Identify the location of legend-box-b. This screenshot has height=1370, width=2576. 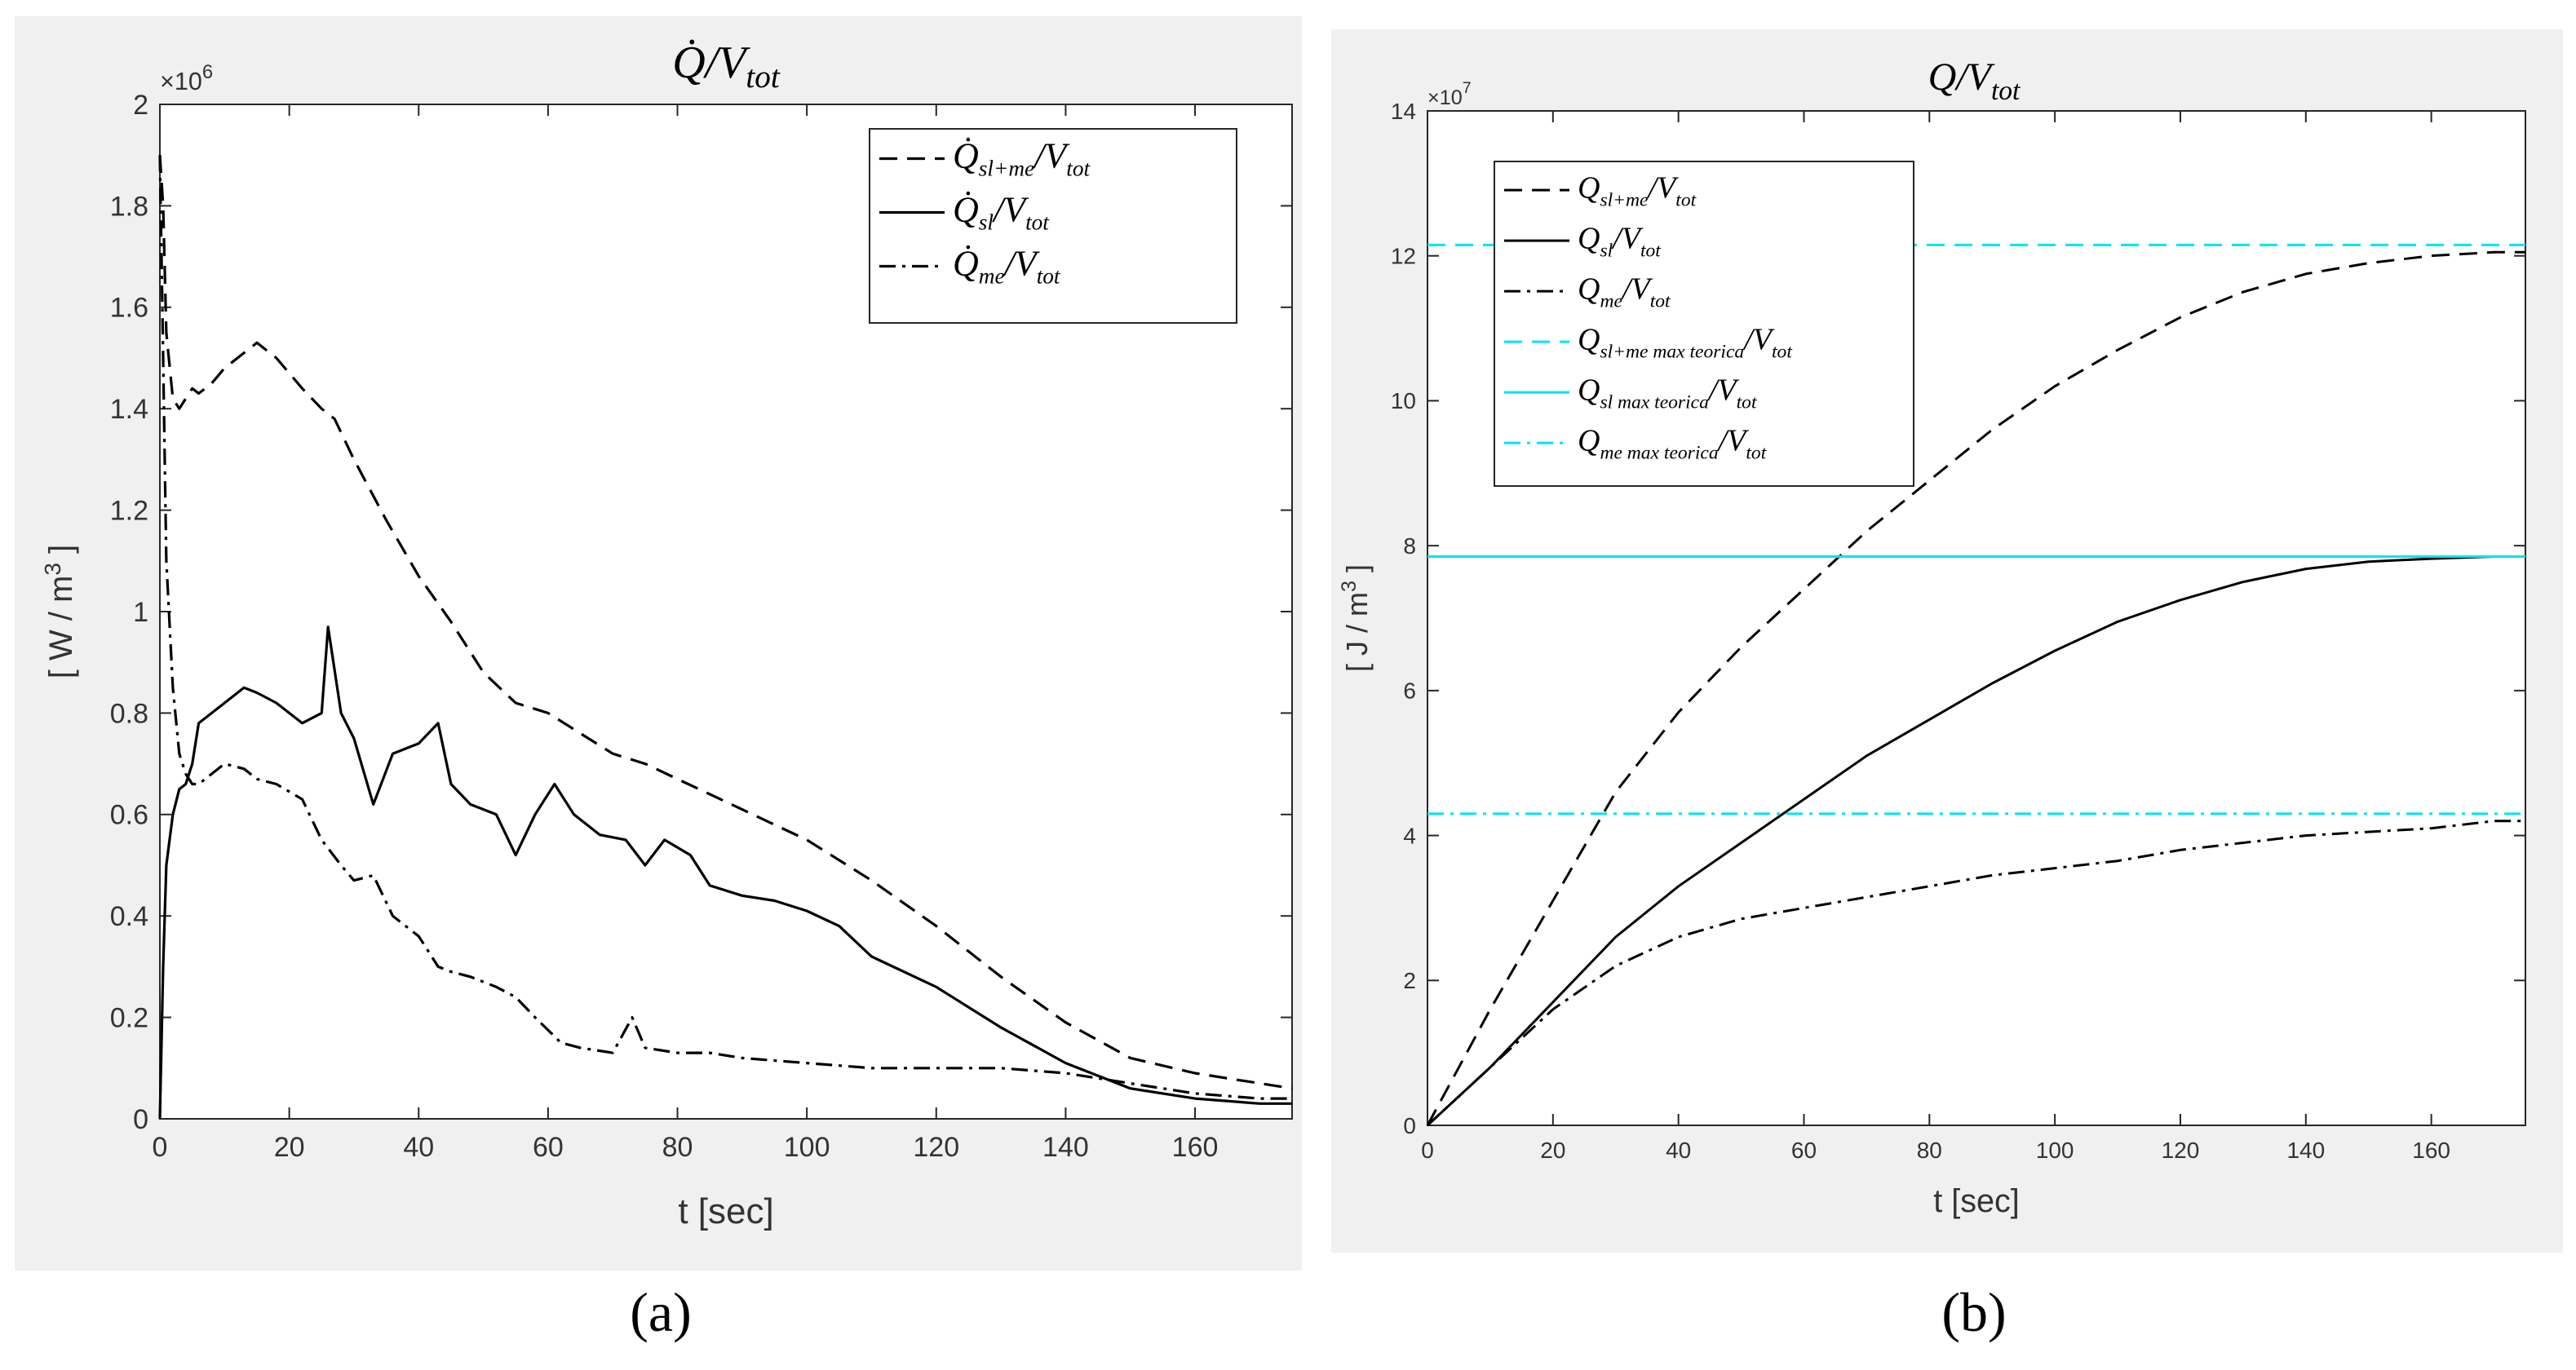
(1704, 324).